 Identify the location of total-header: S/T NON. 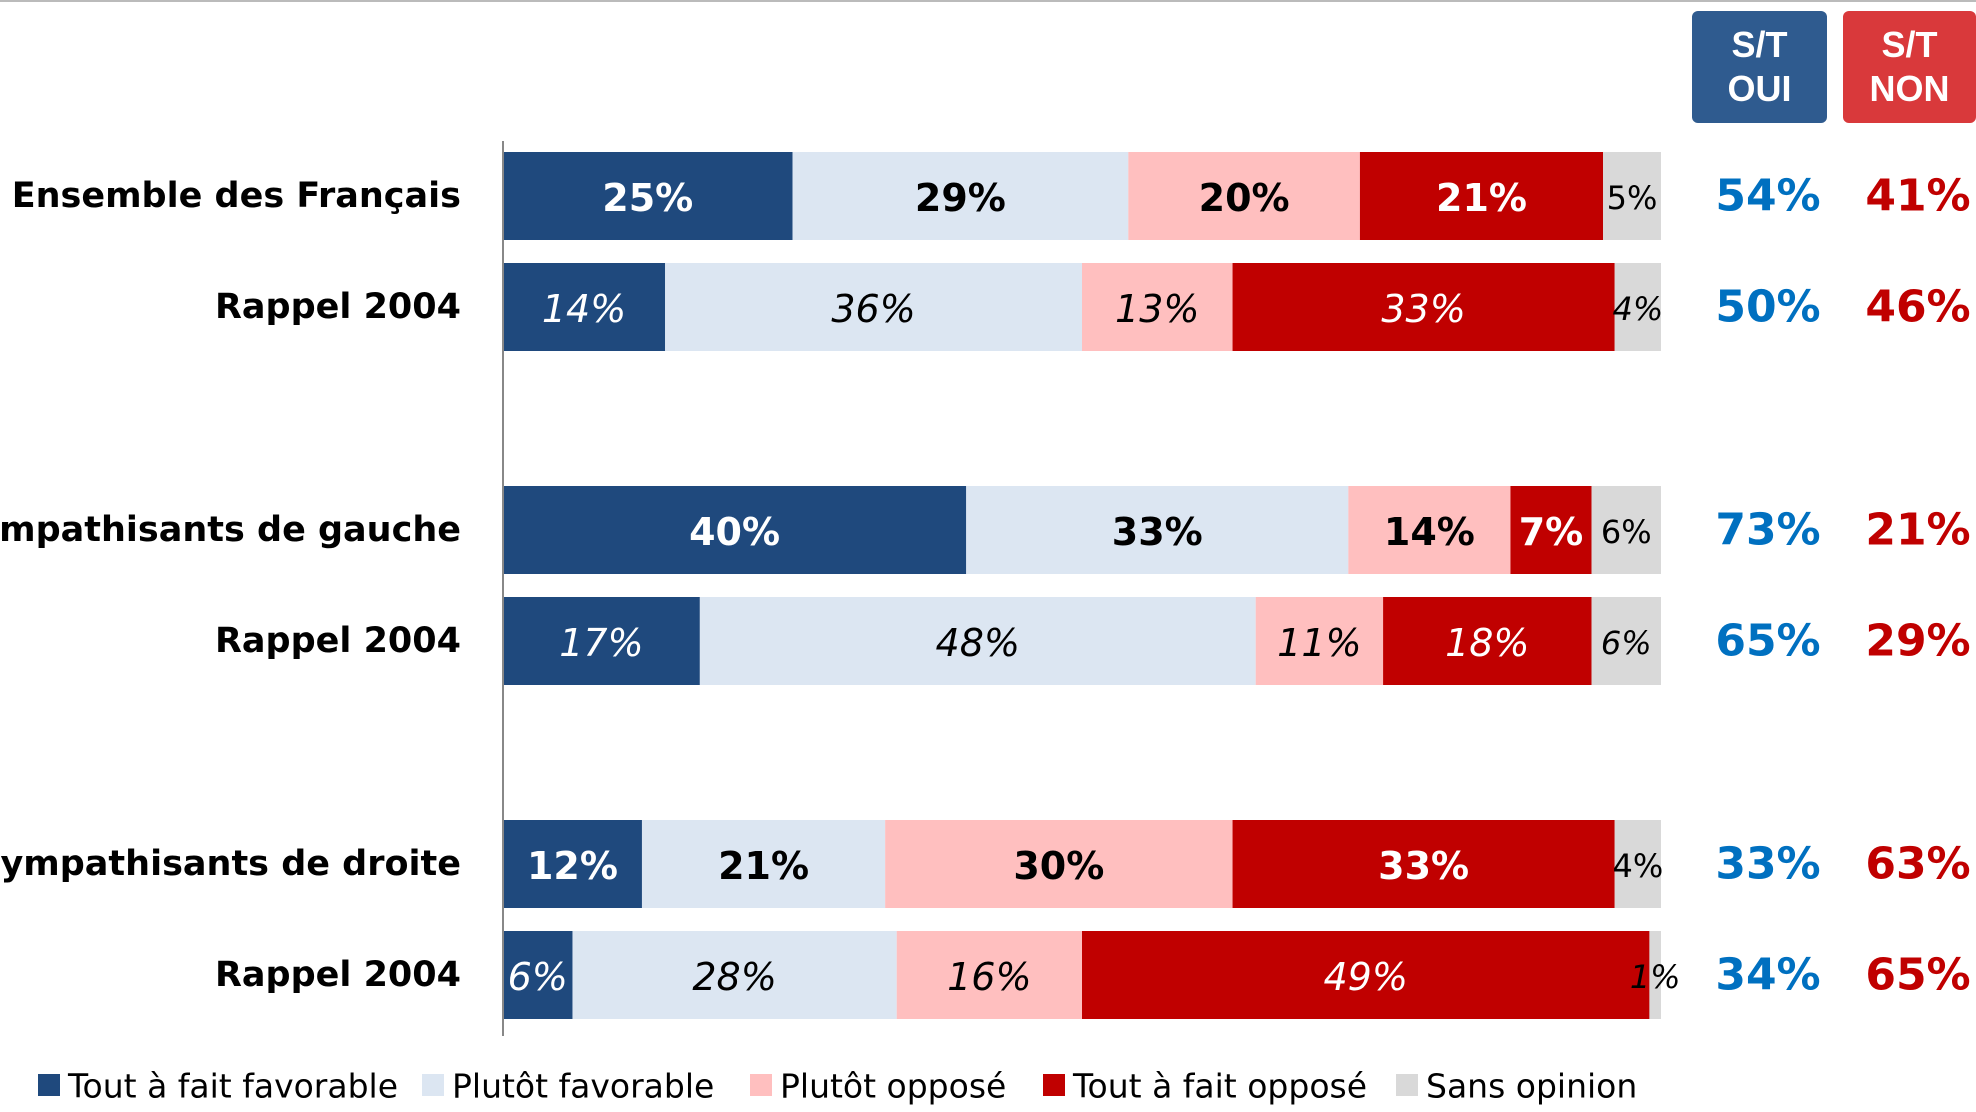
(1909, 67).